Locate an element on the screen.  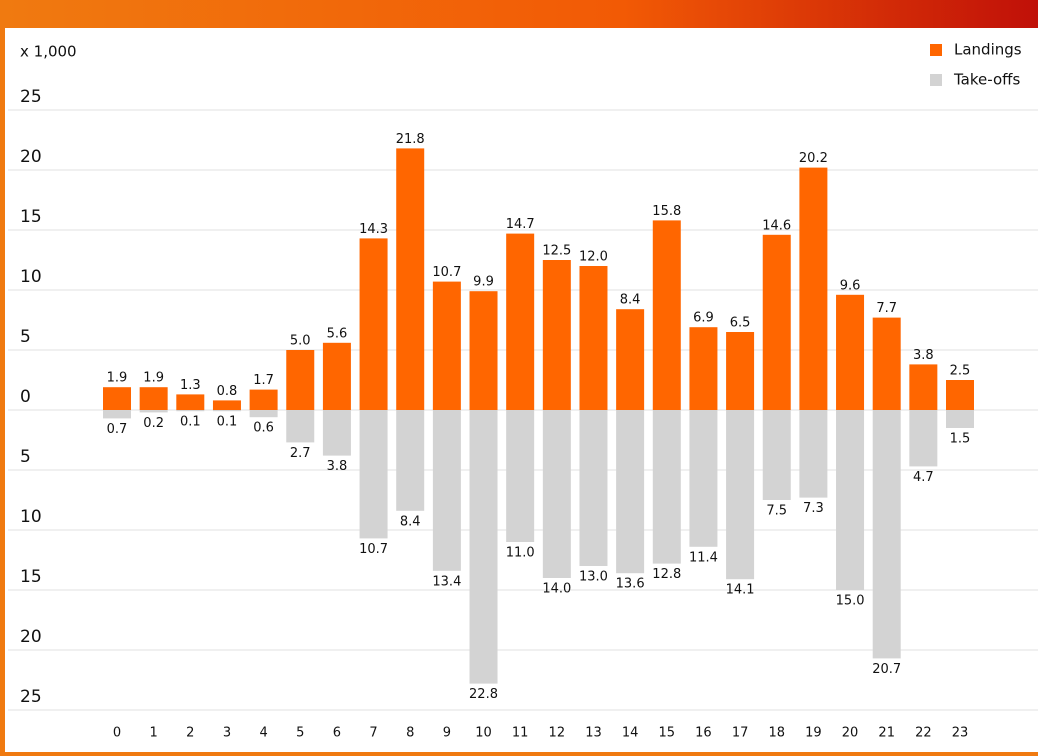
value-label: 0.2 is located at coordinates (153, 423).